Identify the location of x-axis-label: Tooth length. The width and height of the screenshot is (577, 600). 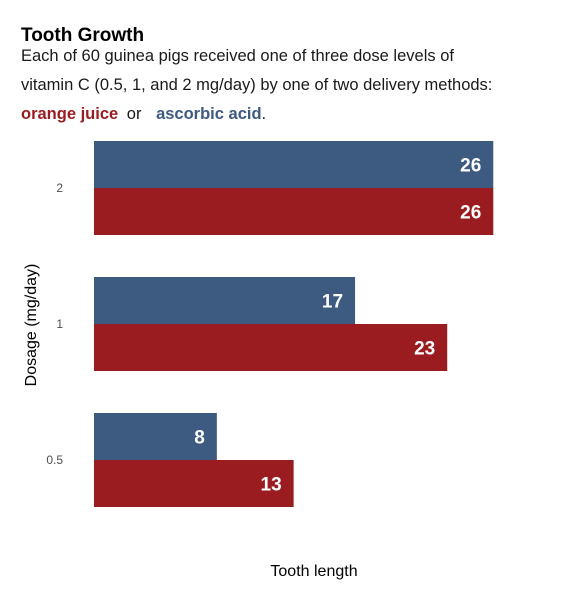
(313, 571).